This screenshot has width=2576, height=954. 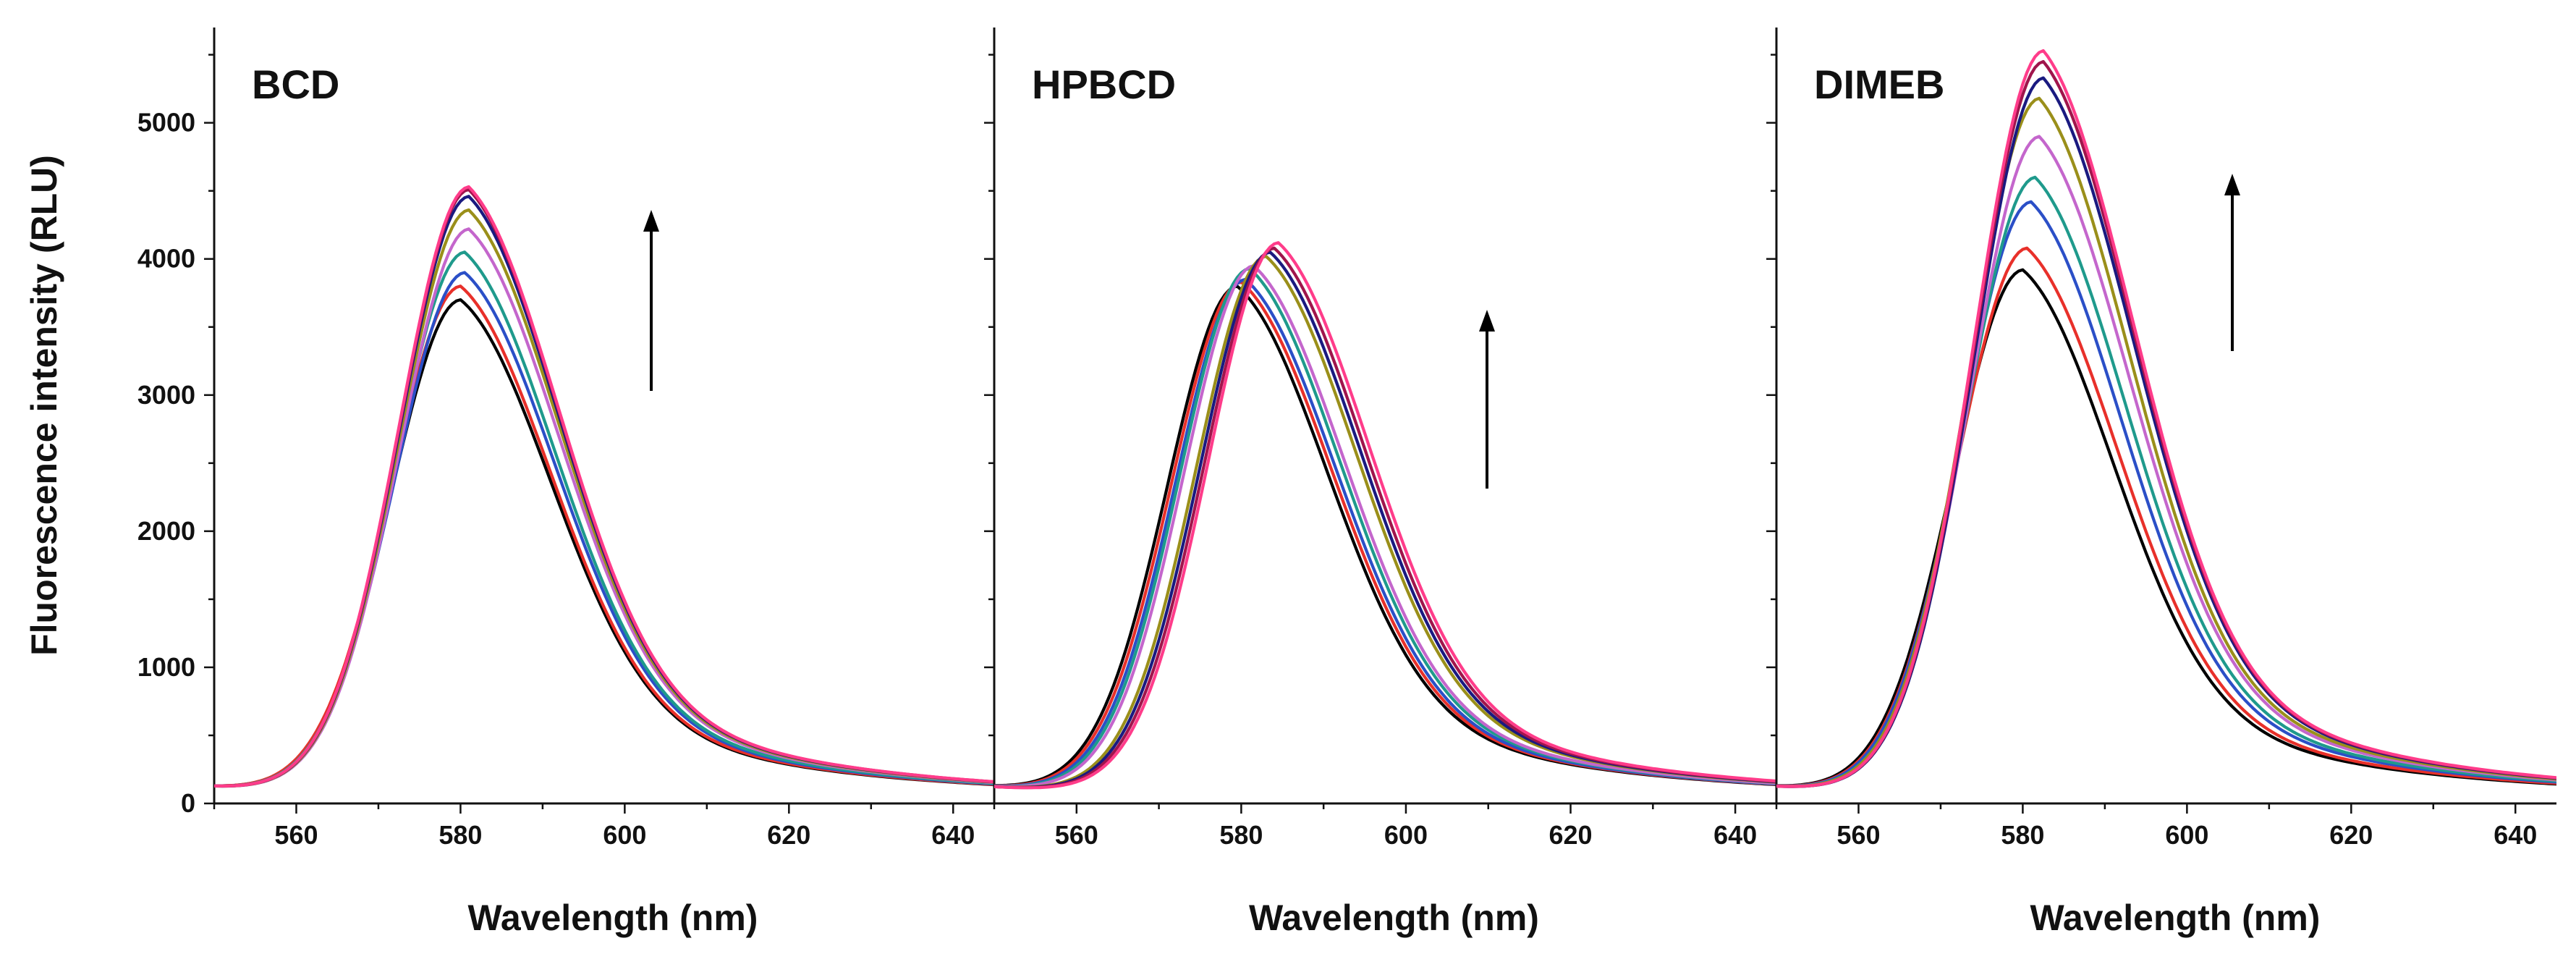 What do you see at coordinates (1879, 84) in the screenshot?
I see `panel-title: DIMEB` at bounding box center [1879, 84].